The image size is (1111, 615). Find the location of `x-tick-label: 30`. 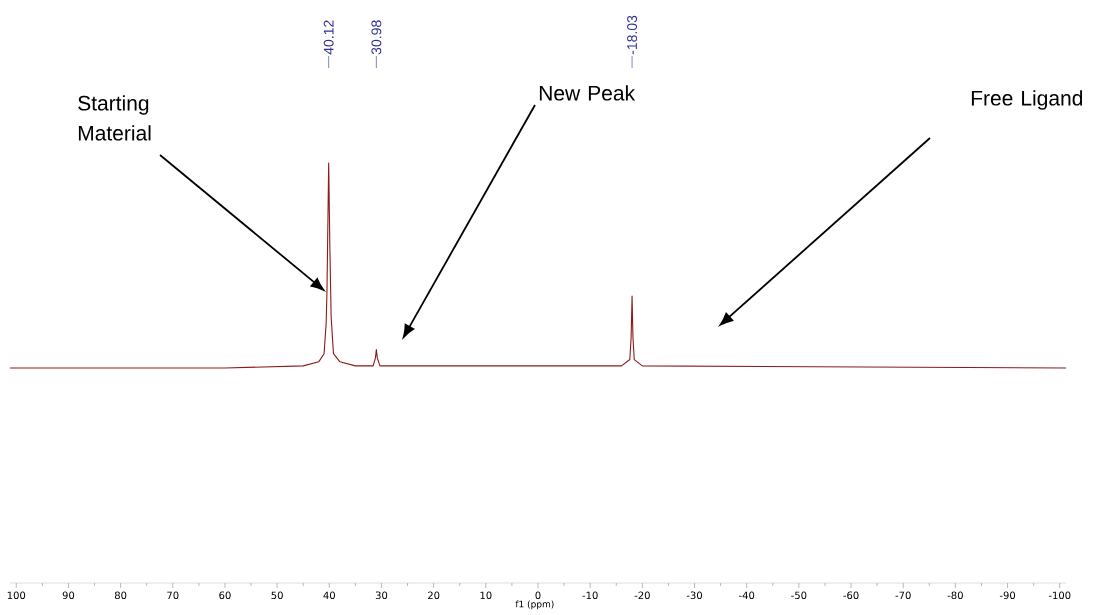

x-tick-label: 30 is located at coordinates (381, 595).